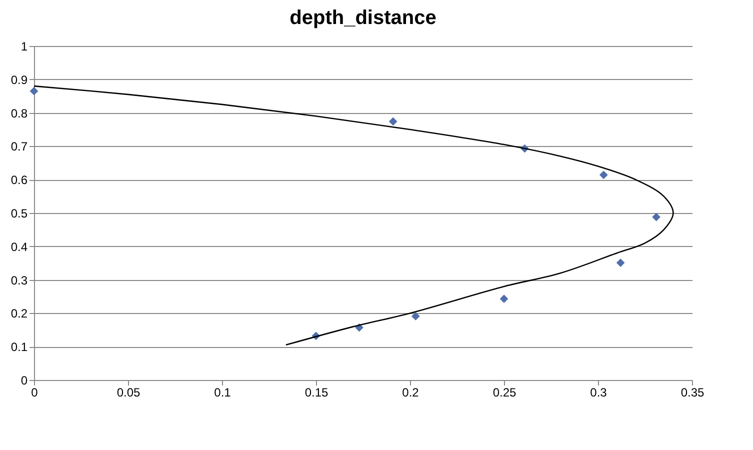 The width and height of the screenshot is (753, 450). I want to click on y-tick-label: 1, so click(24, 47).